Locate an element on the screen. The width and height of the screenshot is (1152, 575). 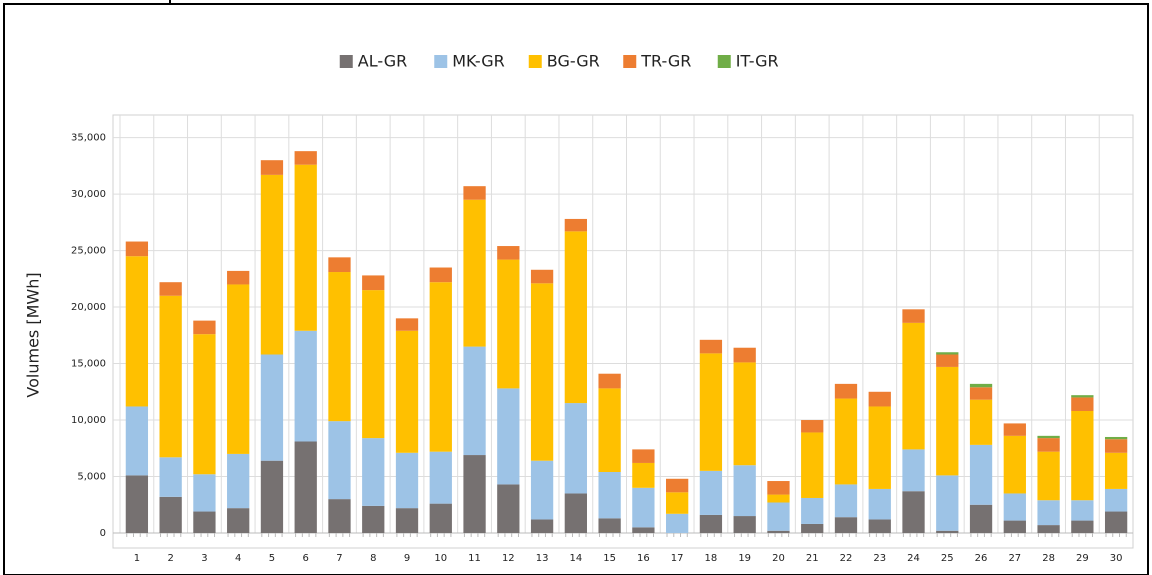
x-tick-label: 10 is located at coordinates (440, 558).